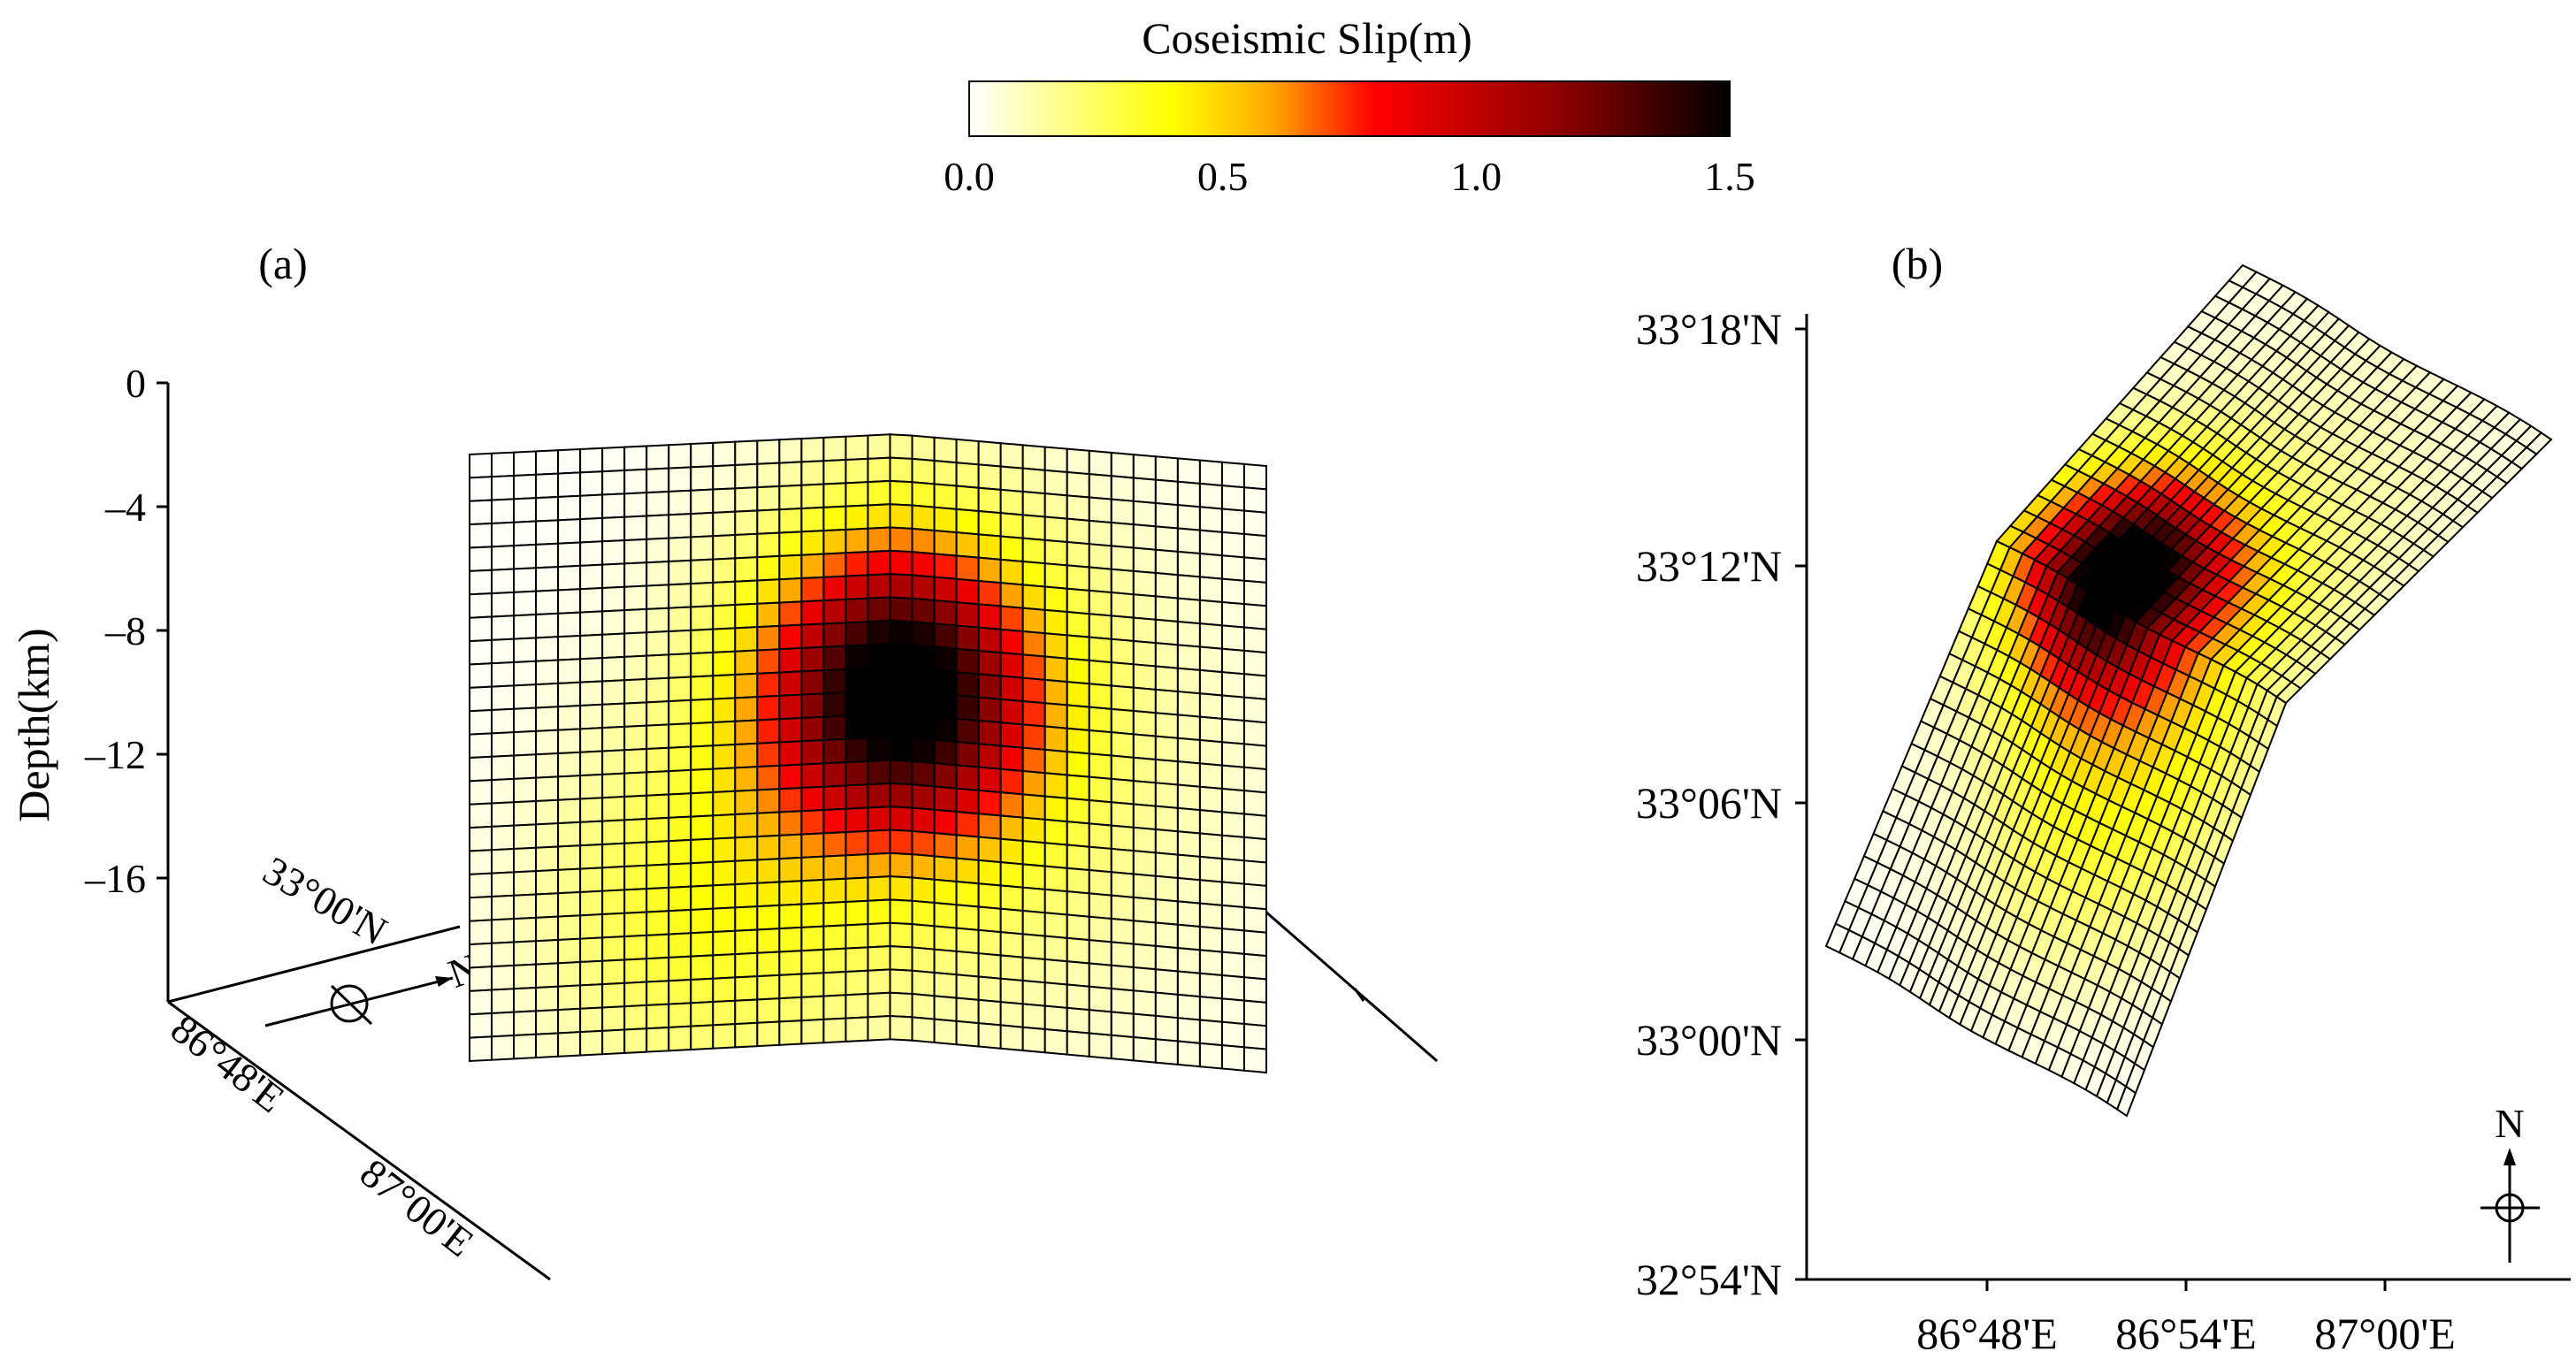 This screenshot has height=1367, width=2576. Describe the element at coordinates (359, 1140) in the screenshot. I see `base-axis-lon` at that location.